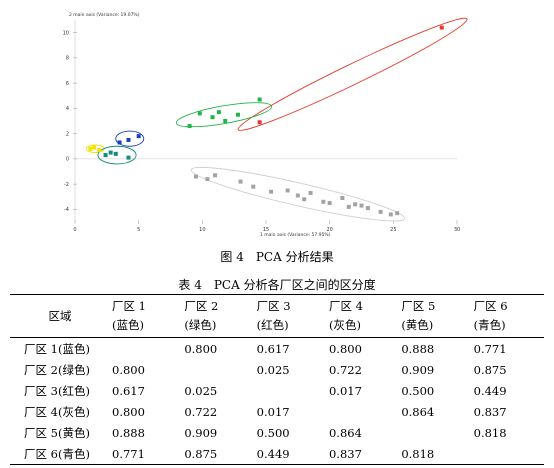  Describe the element at coordinates (277, 369) in the screenshot. I see `table-row: 厂区 2(绿色) 0.800 0.025 0.722 0.909 0.875` at that location.